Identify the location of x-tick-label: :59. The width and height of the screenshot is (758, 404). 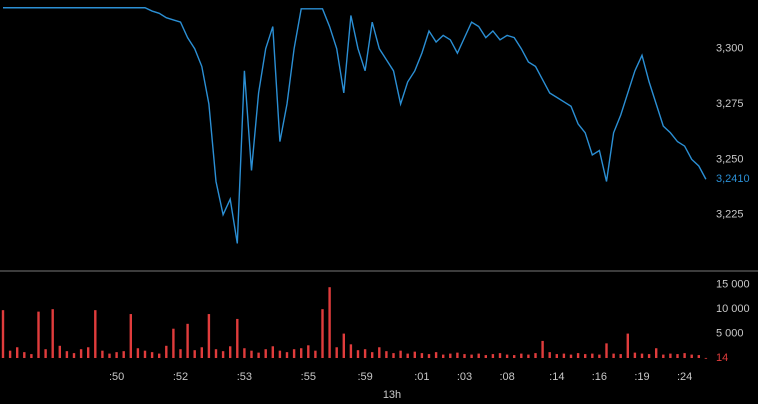
(364, 377).